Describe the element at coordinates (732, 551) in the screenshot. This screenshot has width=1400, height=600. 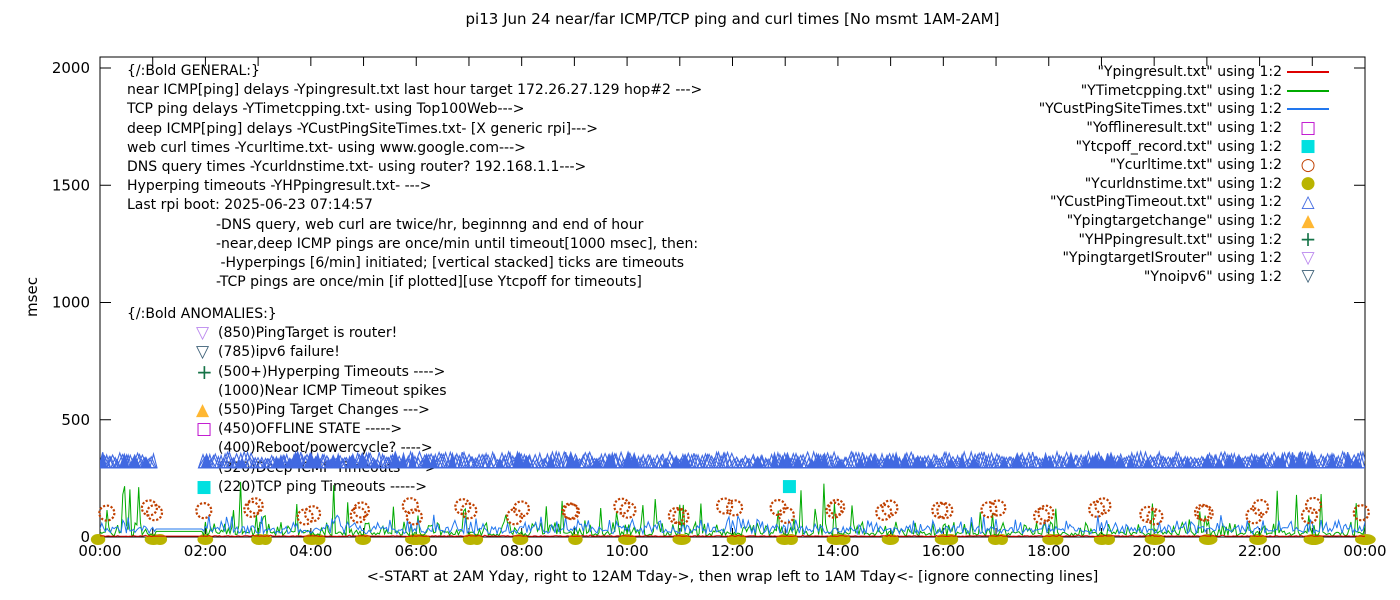
I see `x-tick-label: 12:00` at that location.